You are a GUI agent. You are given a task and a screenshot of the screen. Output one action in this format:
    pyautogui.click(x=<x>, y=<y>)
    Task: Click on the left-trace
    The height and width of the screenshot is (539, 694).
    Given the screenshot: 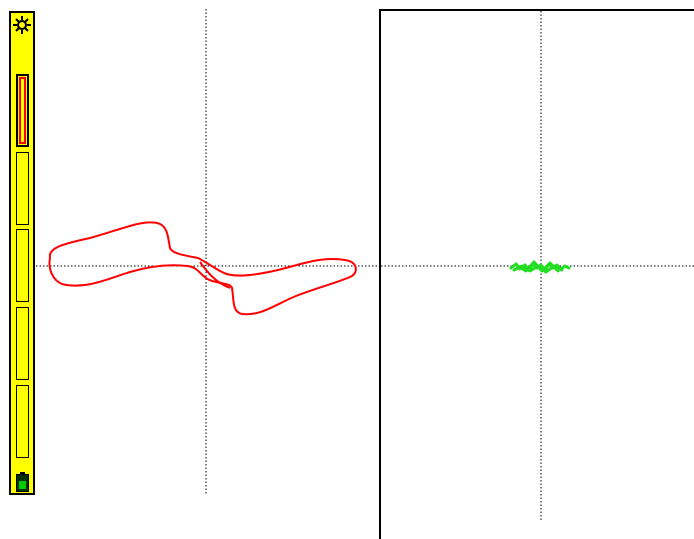 What is the action you would take?
    pyautogui.click(x=202, y=268)
    